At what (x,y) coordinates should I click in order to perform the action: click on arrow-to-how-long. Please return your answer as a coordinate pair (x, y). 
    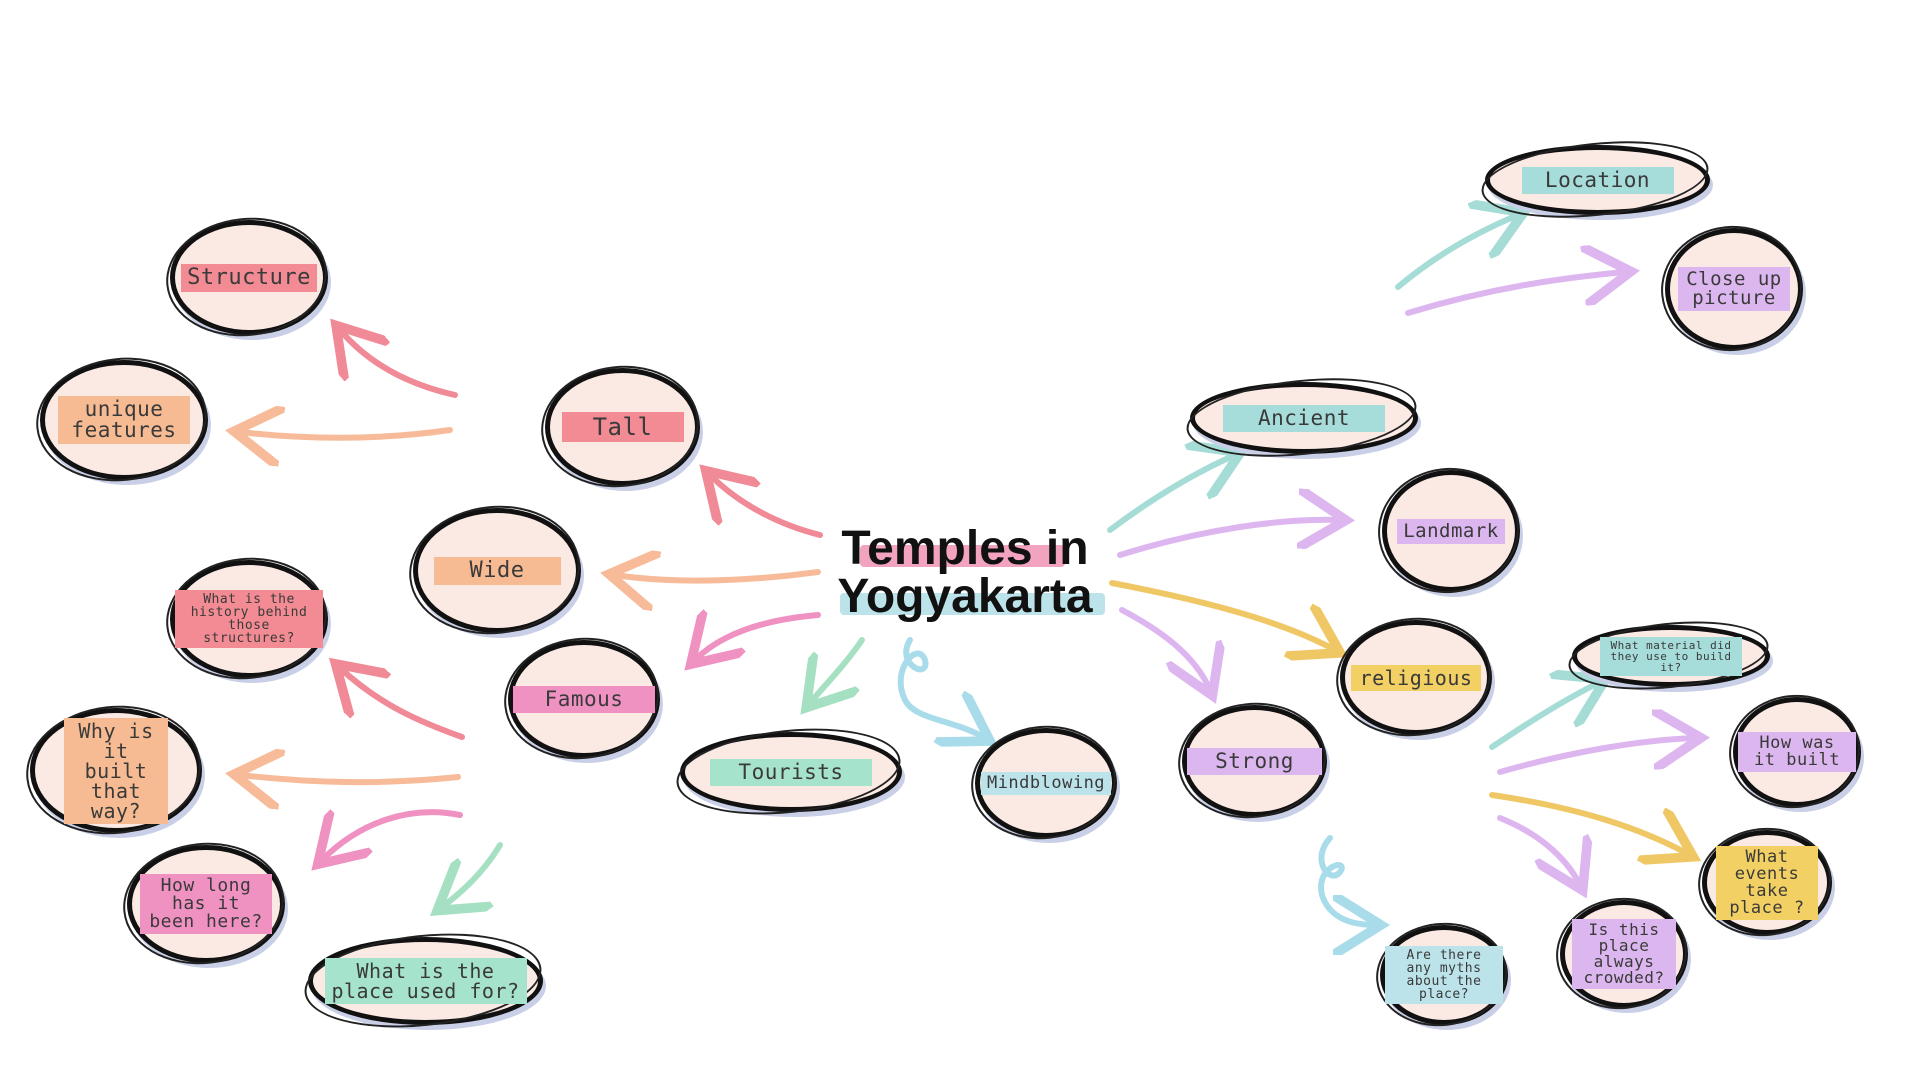
    Looking at the image, I should click on (392, 836).